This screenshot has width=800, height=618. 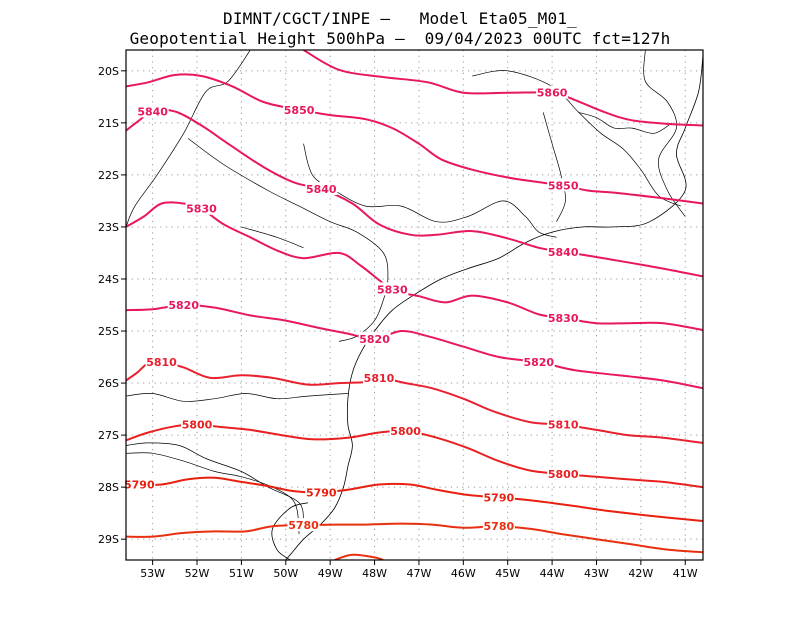 What do you see at coordinates (374, 573) in the screenshot?
I see `x-tick-label: 48W` at bounding box center [374, 573].